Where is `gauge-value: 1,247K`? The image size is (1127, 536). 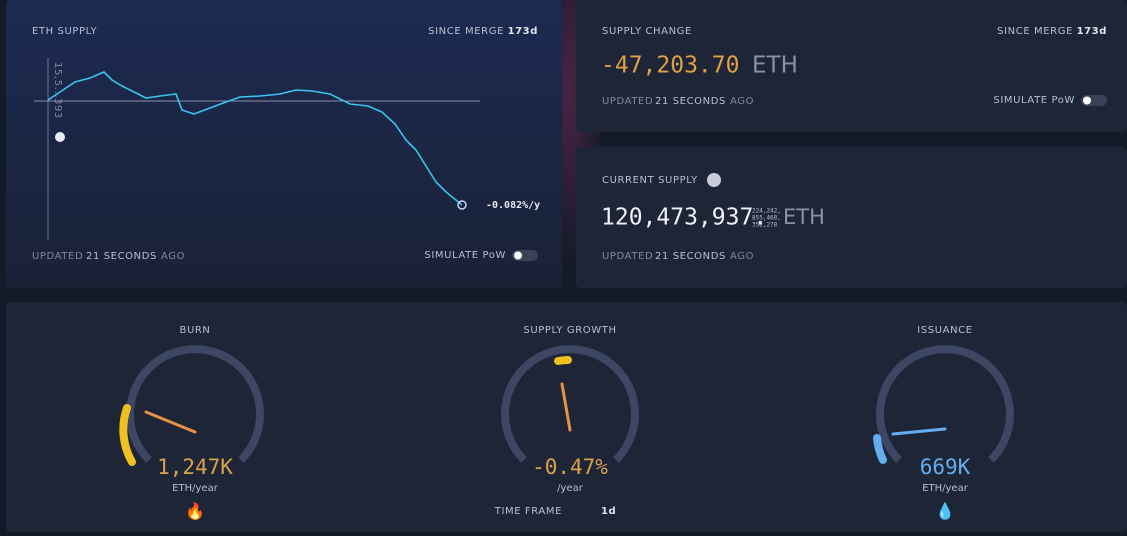 gauge-value: 1,247K is located at coordinates (195, 467).